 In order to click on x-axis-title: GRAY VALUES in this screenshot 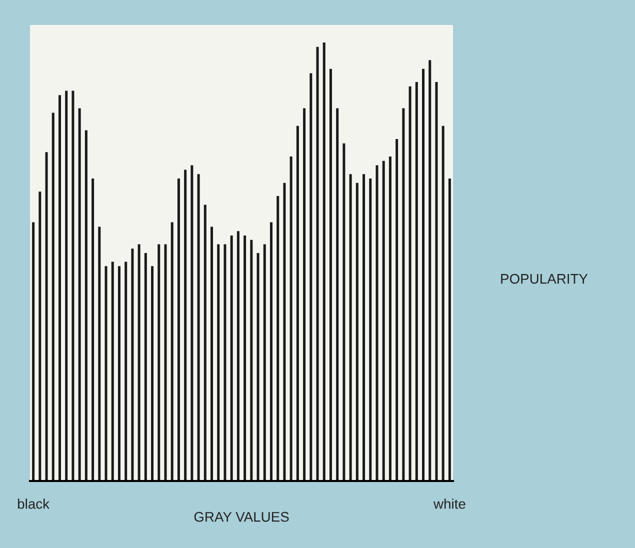, I will do `click(241, 517)`.